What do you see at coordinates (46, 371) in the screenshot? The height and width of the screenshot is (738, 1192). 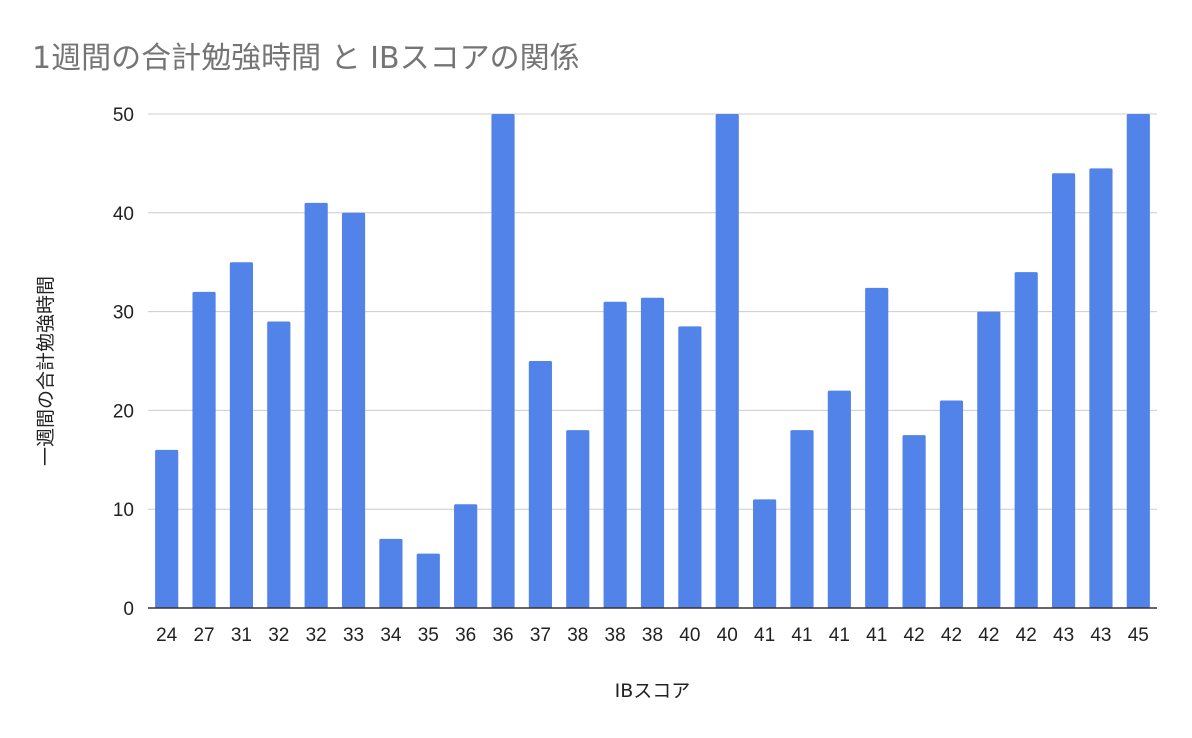 I see `y-axis-title: 一週間の合計勉強時間` at bounding box center [46, 371].